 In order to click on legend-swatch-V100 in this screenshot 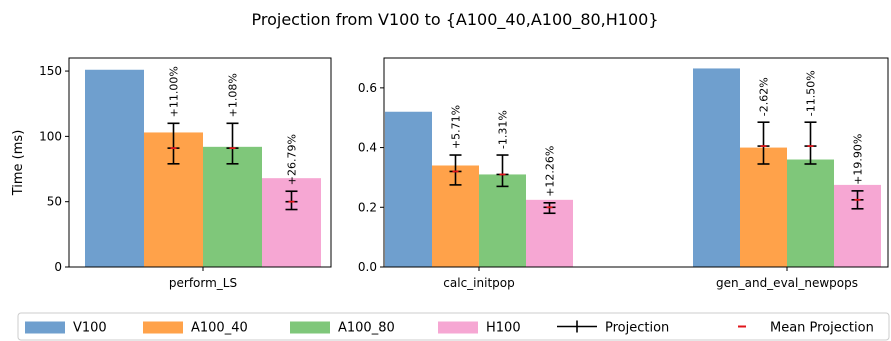, I will do `click(45, 327)`.